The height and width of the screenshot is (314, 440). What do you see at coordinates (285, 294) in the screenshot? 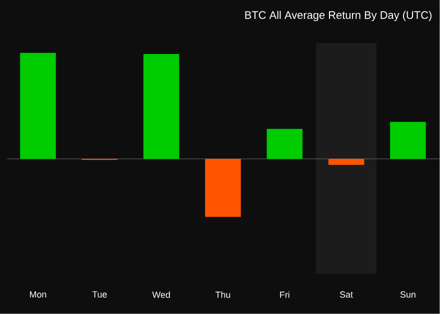
I see `x-tick-label: Fri` at bounding box center [285, 294].